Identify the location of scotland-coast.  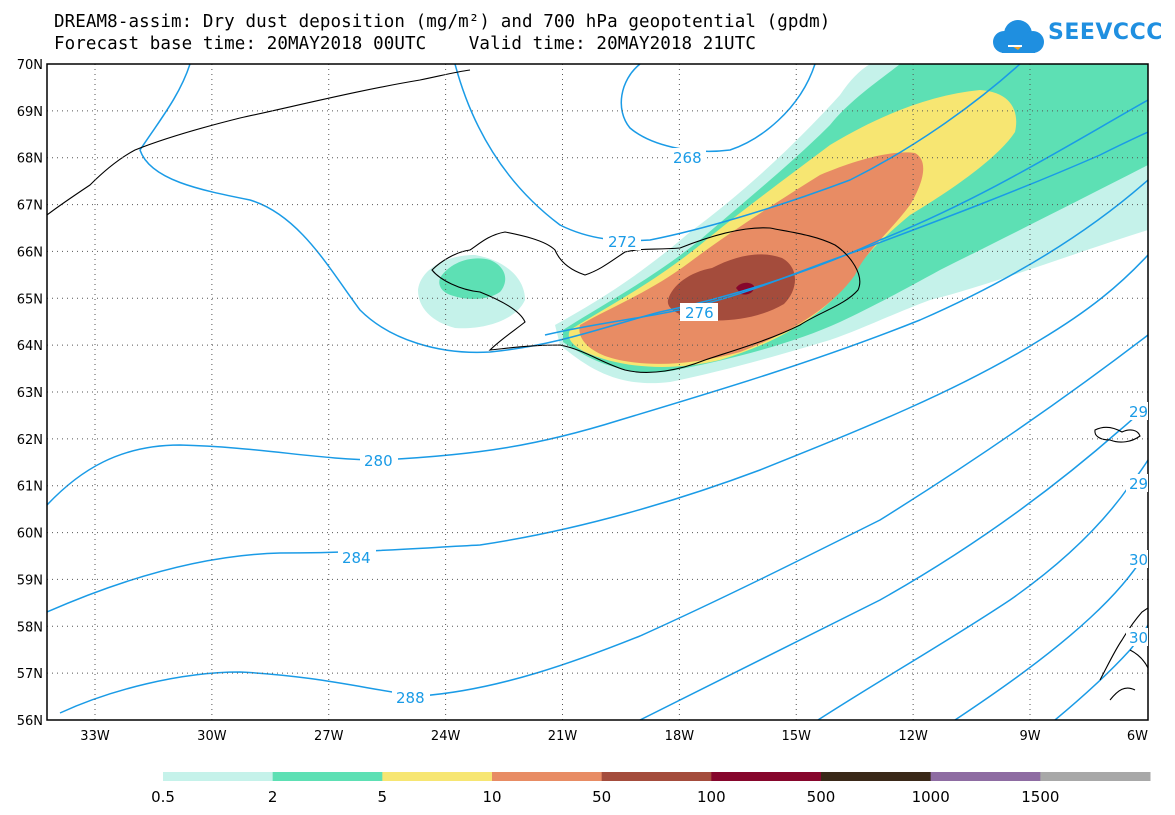
(1123, 654).